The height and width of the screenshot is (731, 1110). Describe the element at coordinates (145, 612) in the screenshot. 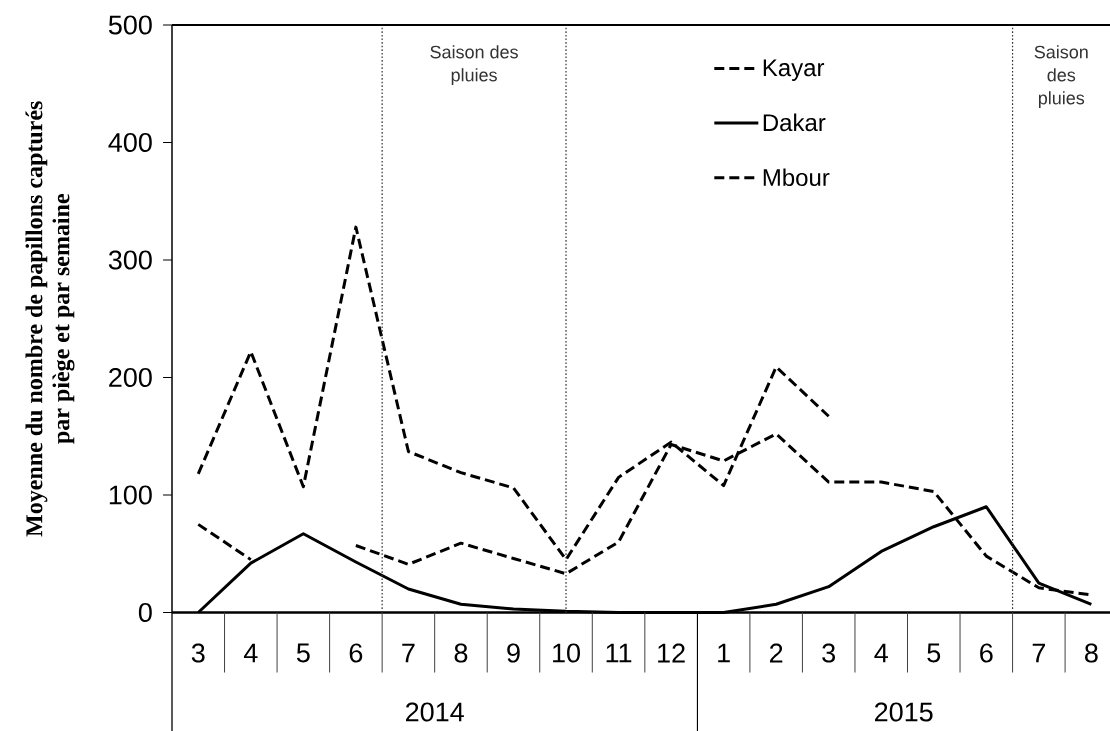

I see `y-tick-label: 0` at that location.